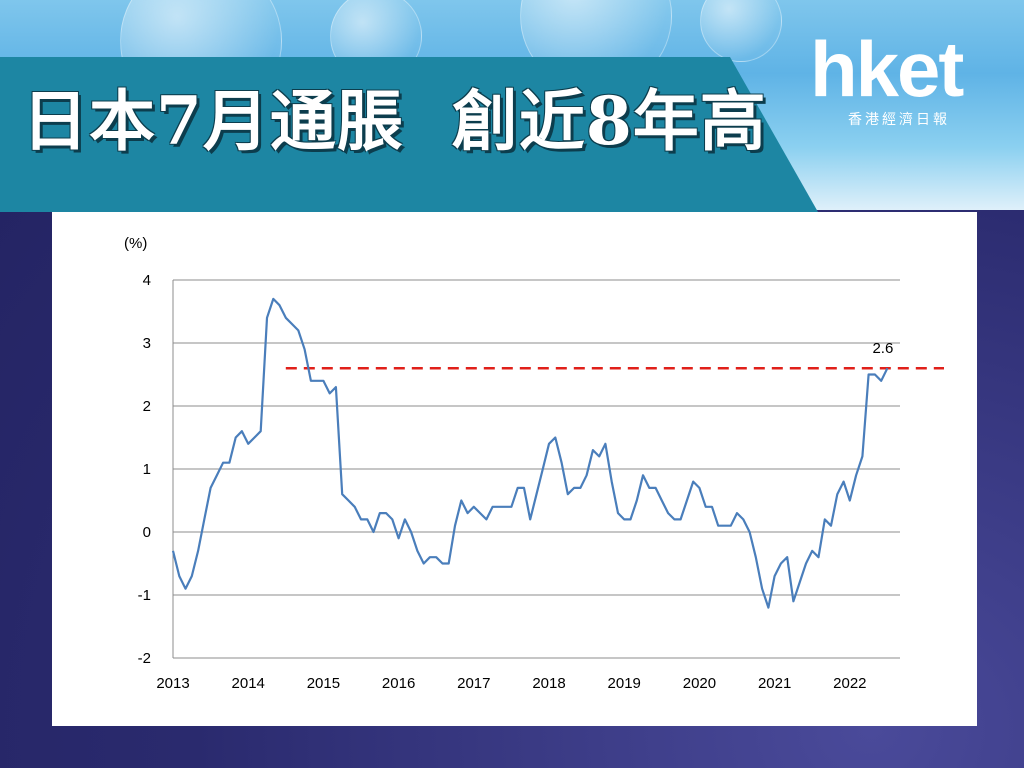 This screenshot has width=1024, height=768. I want to click on x-tick-label: 2018, so click(548, 683).